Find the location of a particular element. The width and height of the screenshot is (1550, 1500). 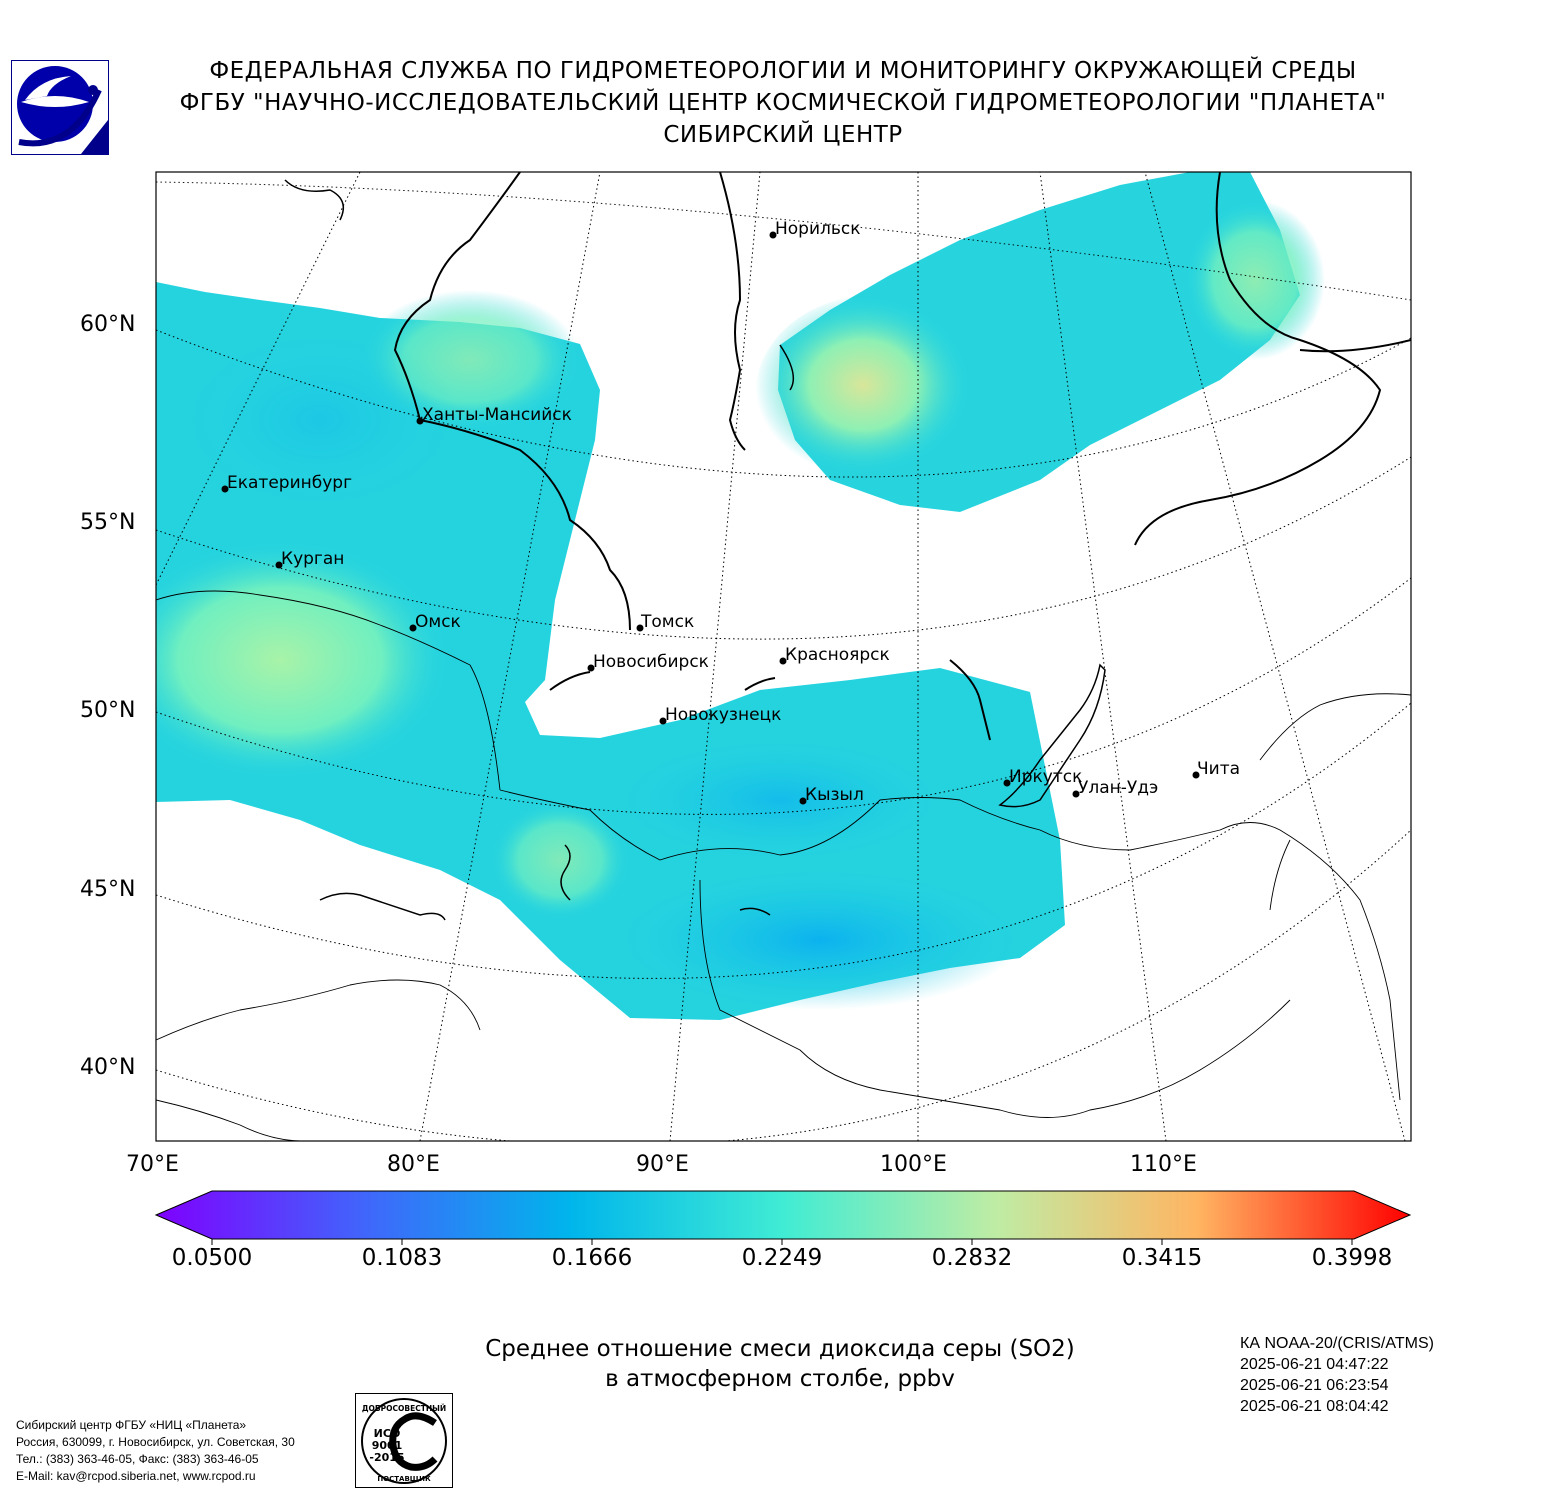

city-label: Улан-Удэ is located at coordinates (1118, 788).